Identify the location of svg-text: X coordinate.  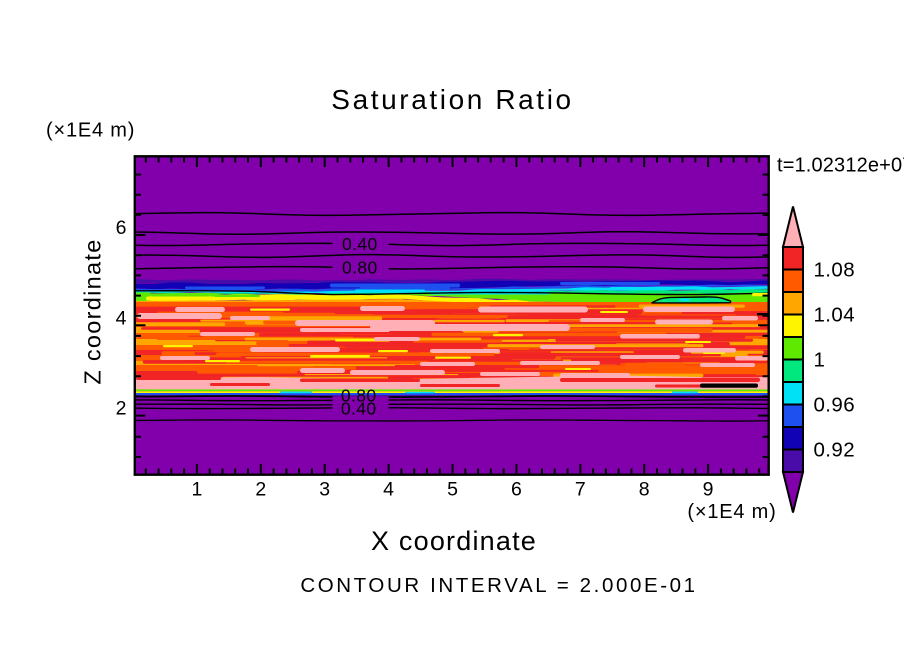
(454, 541).